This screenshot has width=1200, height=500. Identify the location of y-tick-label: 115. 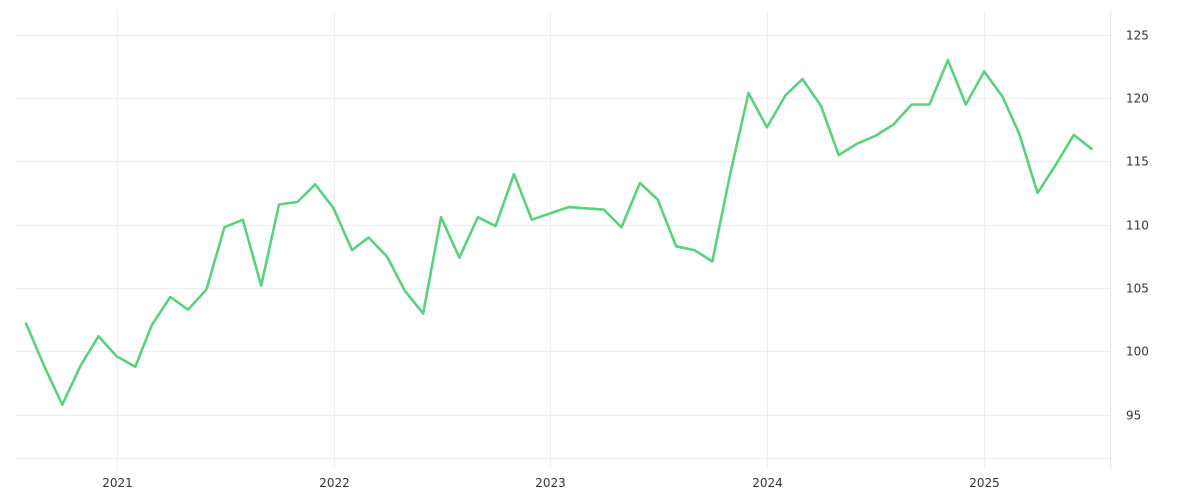
(1137, 162).